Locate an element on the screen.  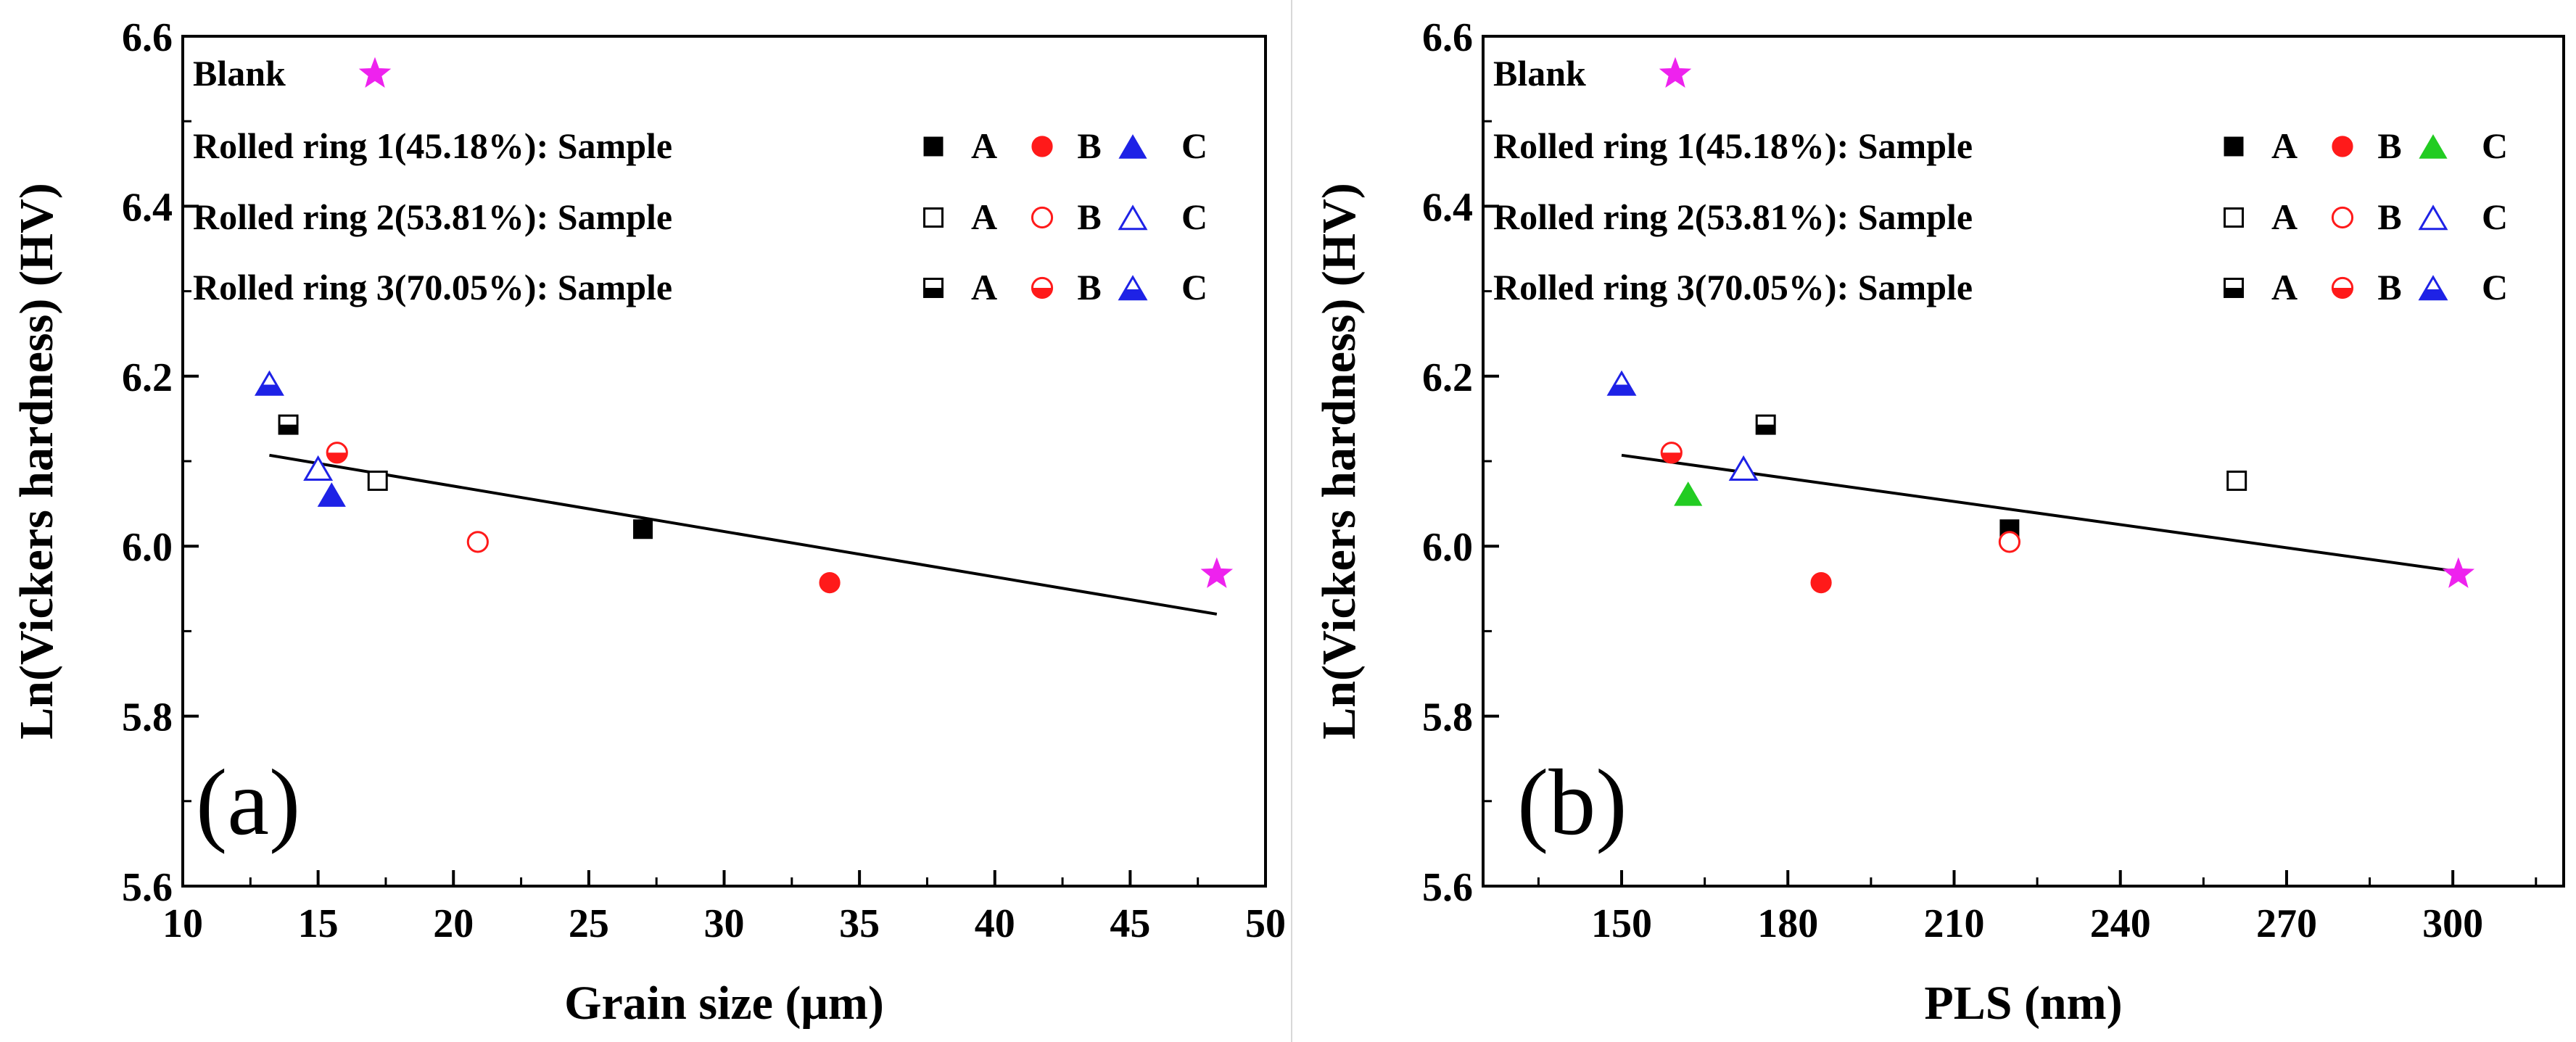
x-tick-label: 150 is located at coordinates (1621, 924).